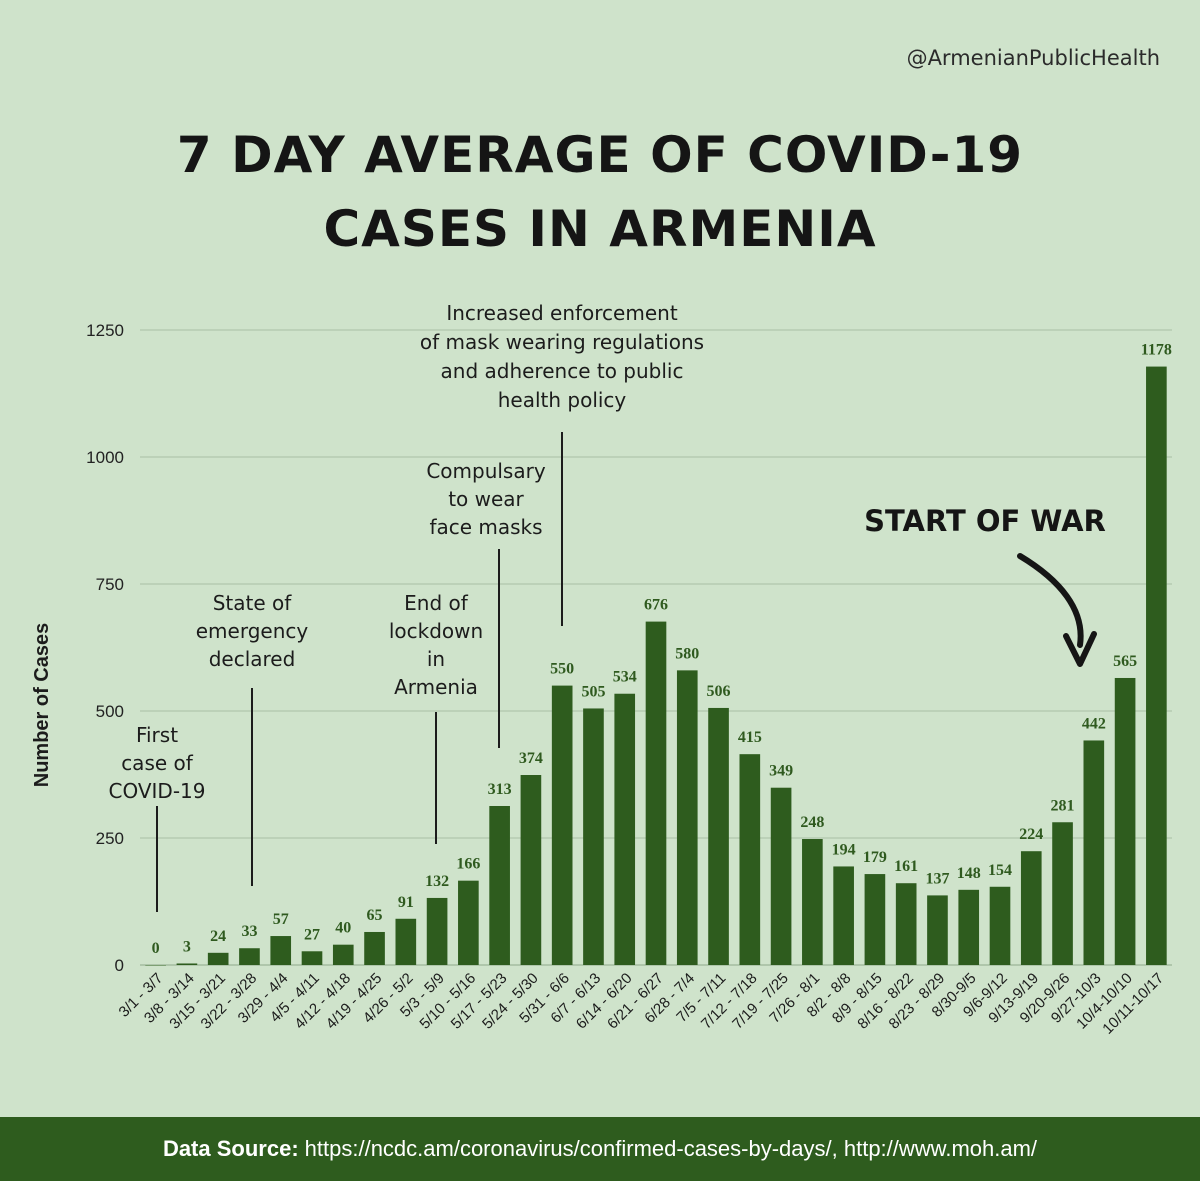  Describe the element at coordinates (343, 928) in the screenshot. I see `data-label: 40` at that location.